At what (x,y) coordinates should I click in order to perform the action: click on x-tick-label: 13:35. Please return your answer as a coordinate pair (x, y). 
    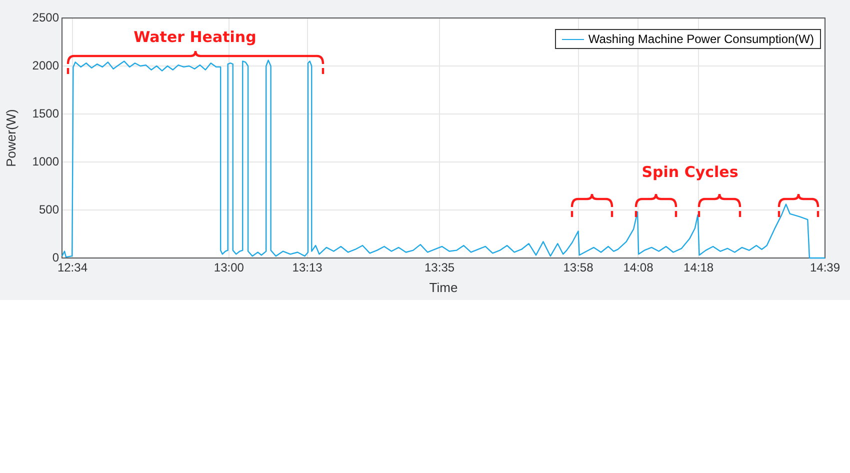
    Looking at the image, I should click on (439, 267).